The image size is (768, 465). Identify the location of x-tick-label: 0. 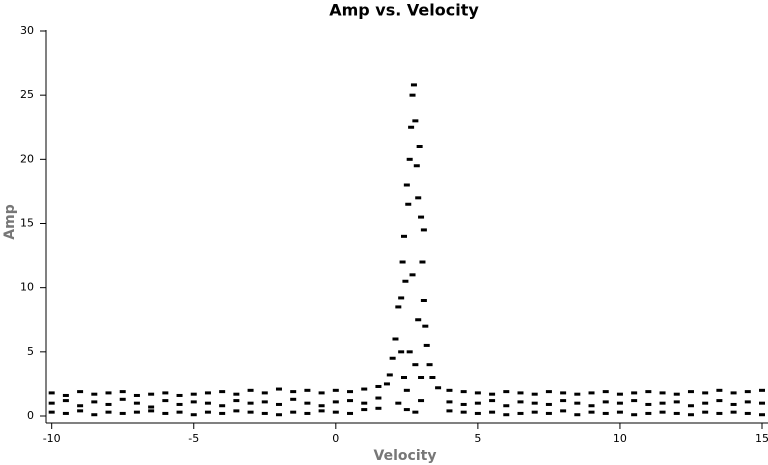
(335, 438).